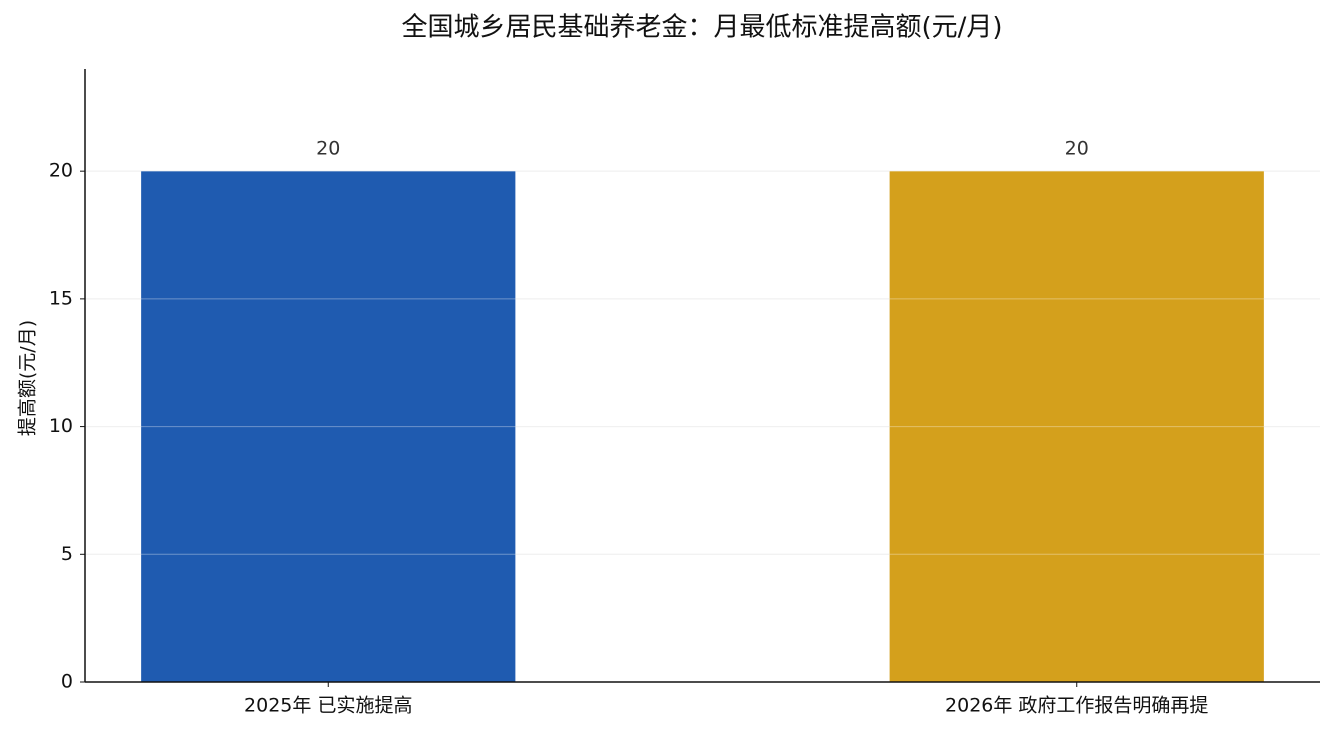  Describe the element at coordinates (28, 378) in the screenshot. I see `y-axis-label: 提高额(元/月)` at that location.